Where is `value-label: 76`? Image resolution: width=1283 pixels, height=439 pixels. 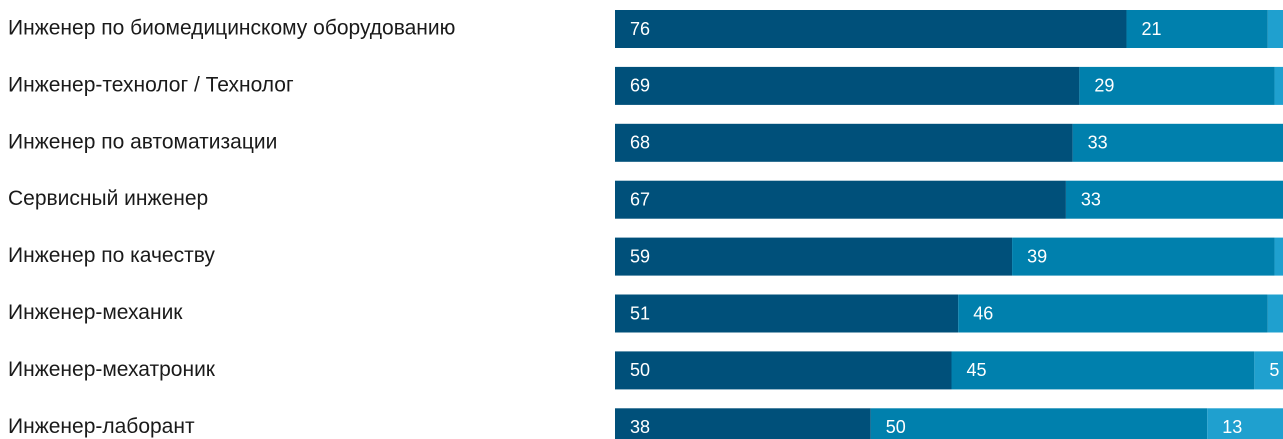 value-label: 76 is located at coordinates (640, 29).